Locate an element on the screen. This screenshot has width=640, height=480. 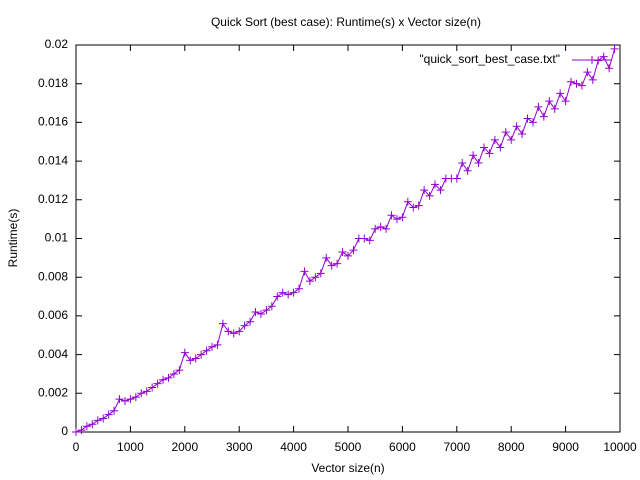
y-tick-label: 0.018 is located at coordinates (53, 83).